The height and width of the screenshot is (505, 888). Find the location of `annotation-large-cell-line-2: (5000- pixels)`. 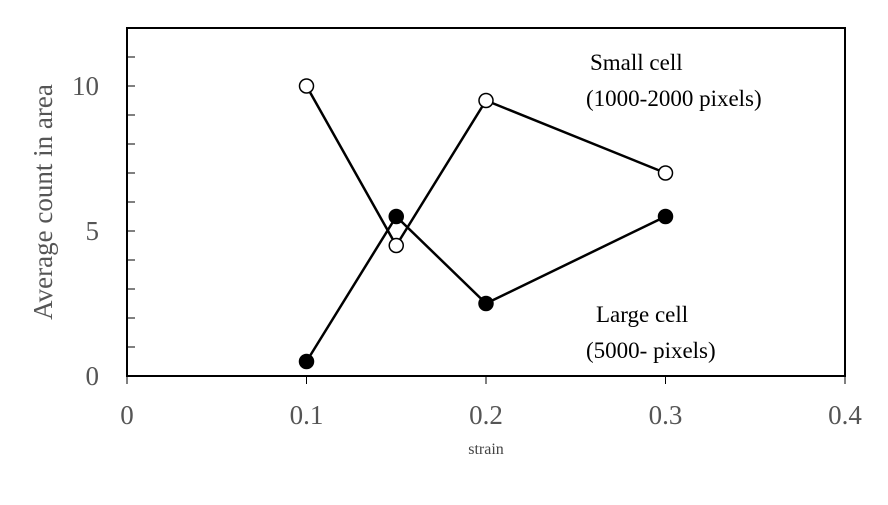

annotation-large-cell-line-2: (5000- pixels) is located at coordinates (651, 350).